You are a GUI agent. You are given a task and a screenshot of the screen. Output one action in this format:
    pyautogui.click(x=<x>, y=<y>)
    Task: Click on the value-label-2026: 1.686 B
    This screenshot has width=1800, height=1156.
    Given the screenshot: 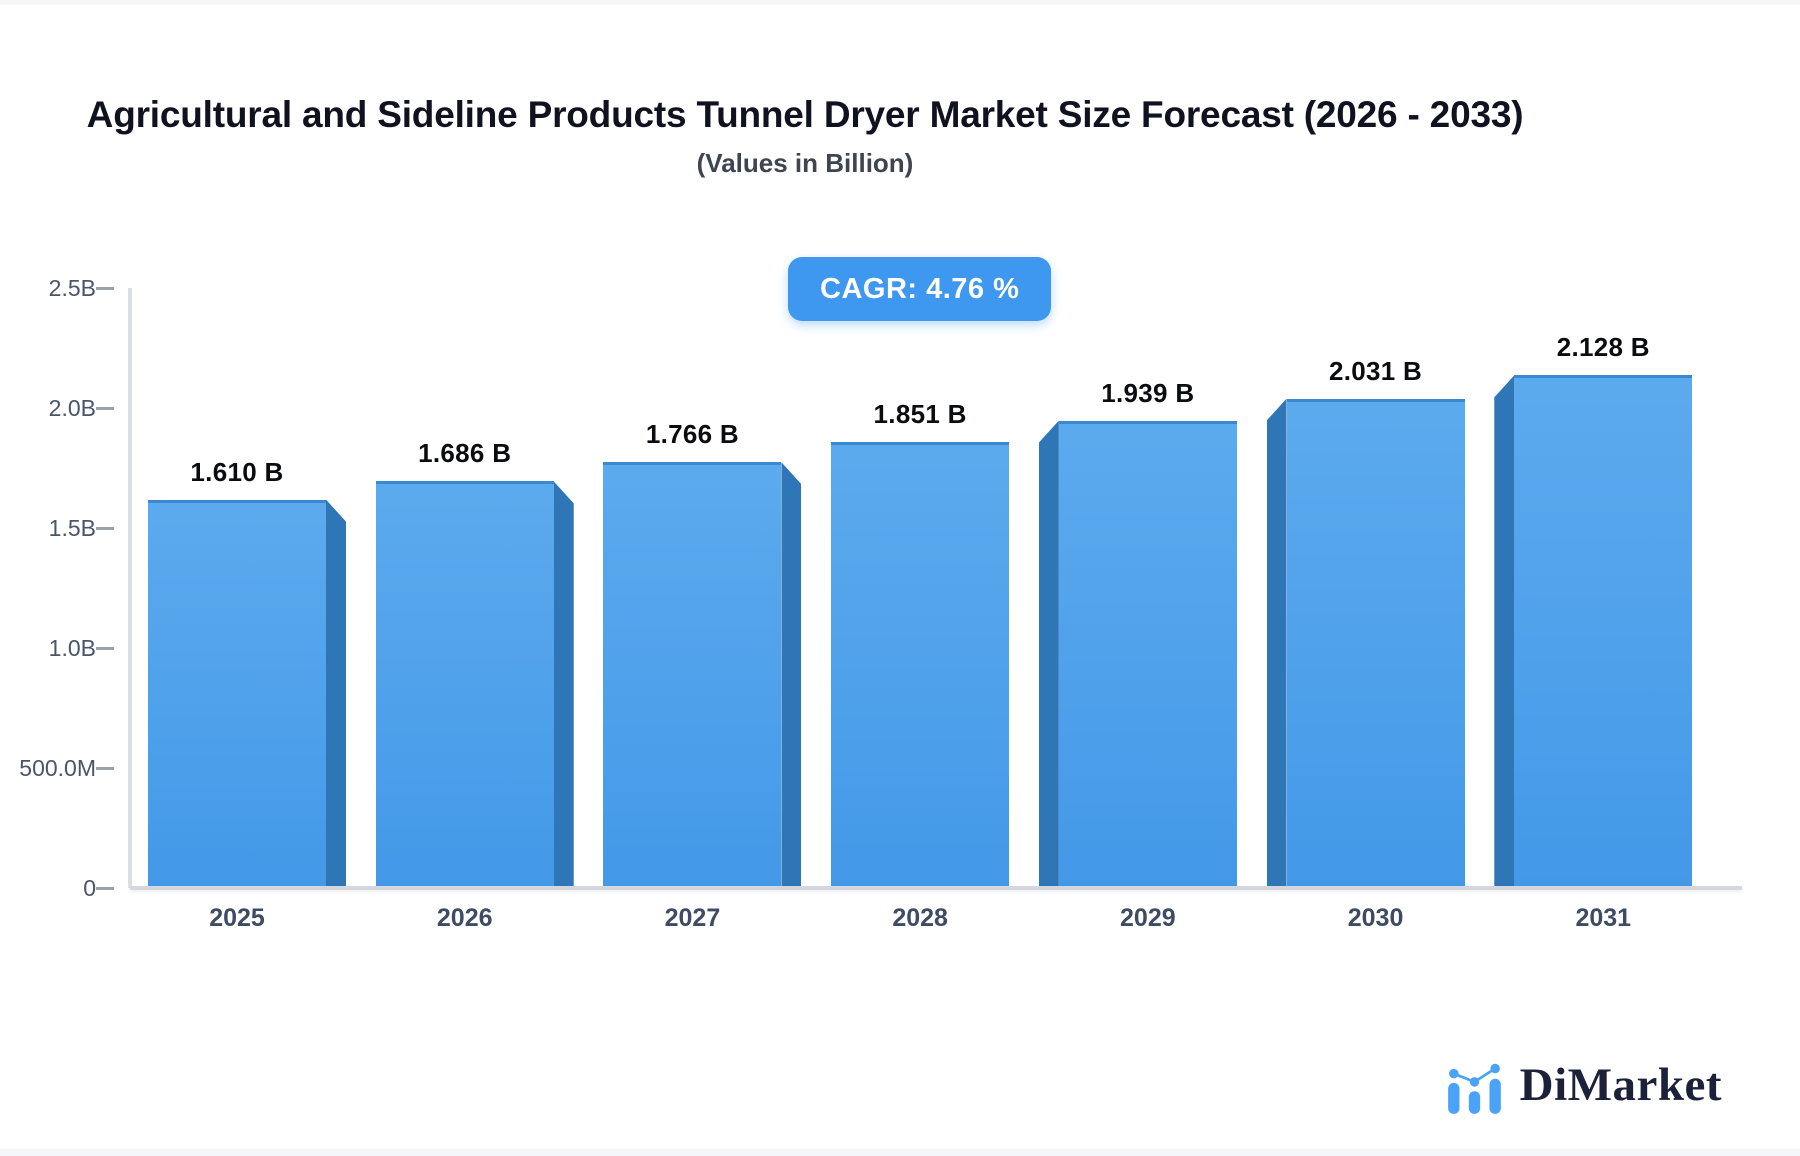 What is the action you would take?
    pyautogui.click(x=465, y=453)
    